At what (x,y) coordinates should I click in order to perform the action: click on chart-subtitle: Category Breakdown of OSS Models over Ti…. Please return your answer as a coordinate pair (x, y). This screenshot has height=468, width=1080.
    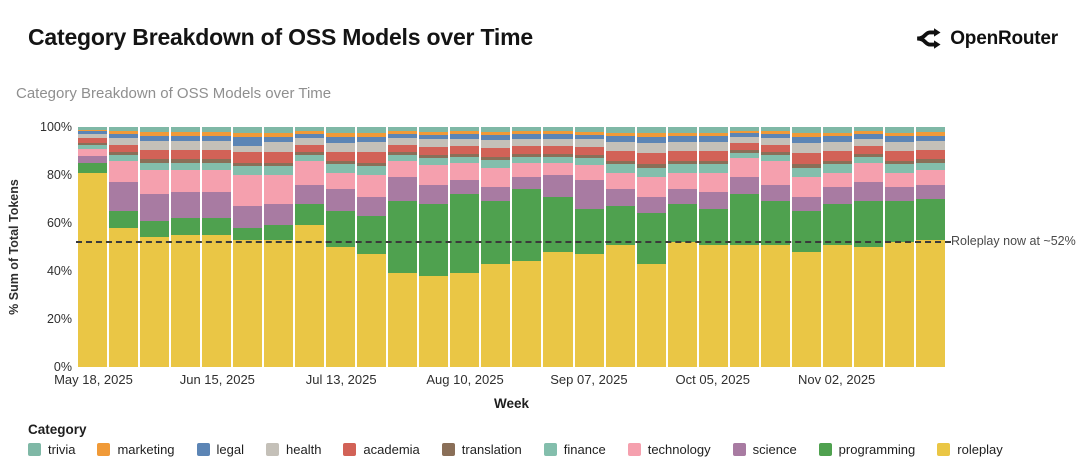
    Looking at the image, I should click on (174, 93).